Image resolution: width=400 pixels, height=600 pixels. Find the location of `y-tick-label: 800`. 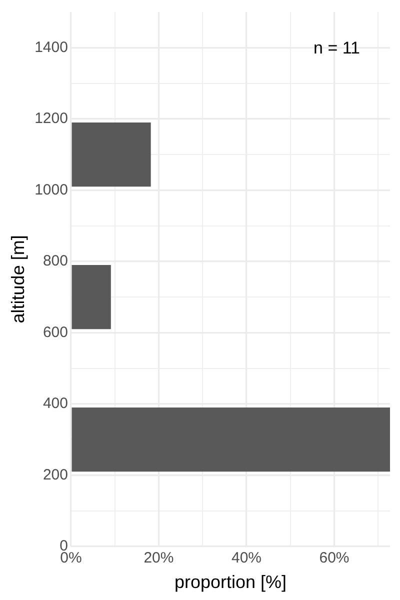

y-tick-label: 800 is located at coordinates (55, 261).